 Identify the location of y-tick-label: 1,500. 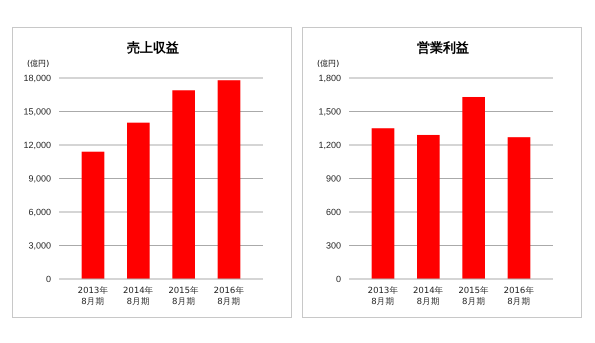
(329, 111).